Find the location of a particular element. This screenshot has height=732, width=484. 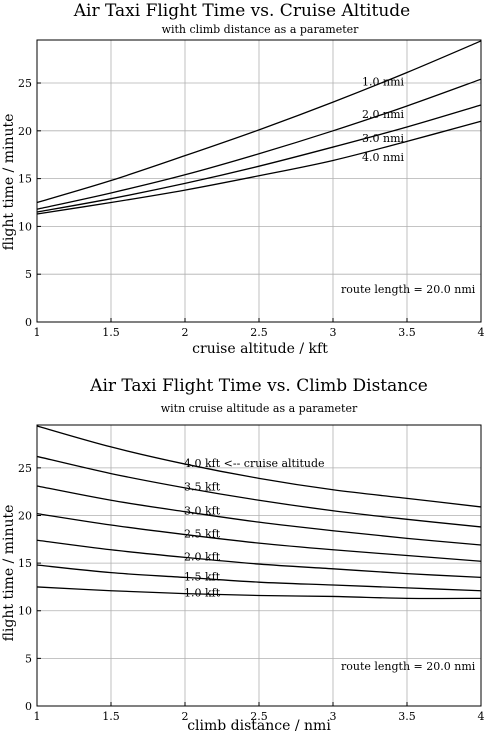

x-axis-label: climb distance / nmi is located at coordinates (259, 725).